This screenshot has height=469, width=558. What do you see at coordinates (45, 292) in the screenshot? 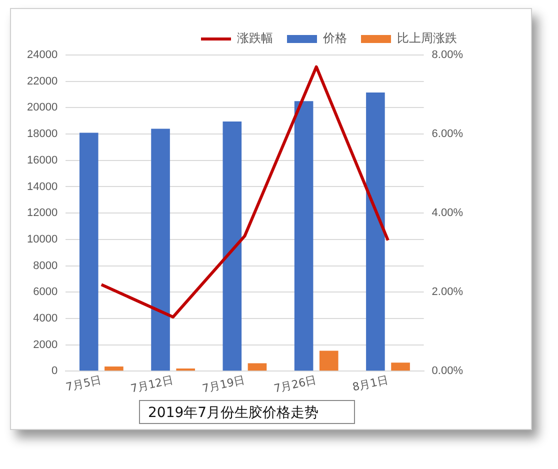
I see `y-tick-label: 6000` at bounding box center [45, 292].